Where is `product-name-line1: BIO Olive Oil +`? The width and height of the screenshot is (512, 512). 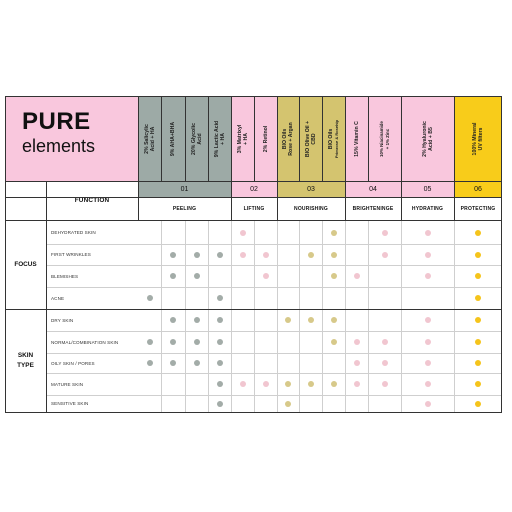 product-name-line1: BIO Olive Oil + is located at coordinates (307, 138).